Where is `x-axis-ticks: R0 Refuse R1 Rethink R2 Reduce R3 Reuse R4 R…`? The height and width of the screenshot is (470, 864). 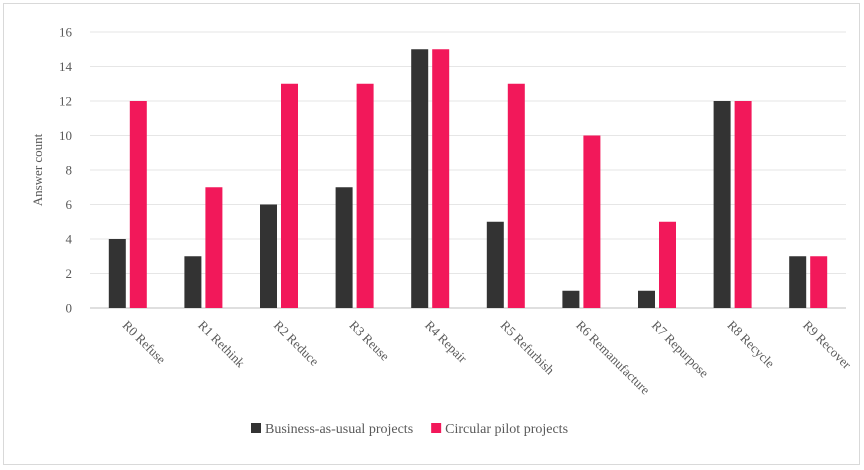
x-axis-ticks: R0 Refuse R1 Rethink R2 Reduce R3 Reuse R4 R… is located at coordinates (487, 358).